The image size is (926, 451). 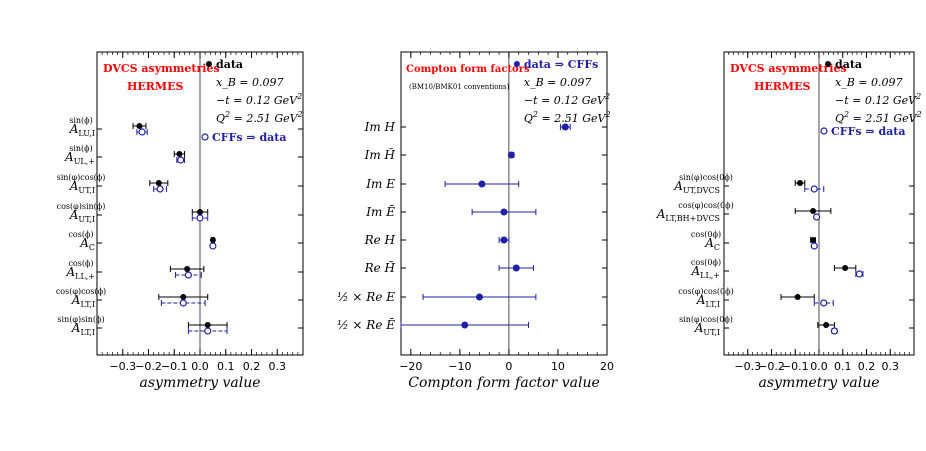 I want to click on row-label: Im Ē, so click(x=380, y=211).